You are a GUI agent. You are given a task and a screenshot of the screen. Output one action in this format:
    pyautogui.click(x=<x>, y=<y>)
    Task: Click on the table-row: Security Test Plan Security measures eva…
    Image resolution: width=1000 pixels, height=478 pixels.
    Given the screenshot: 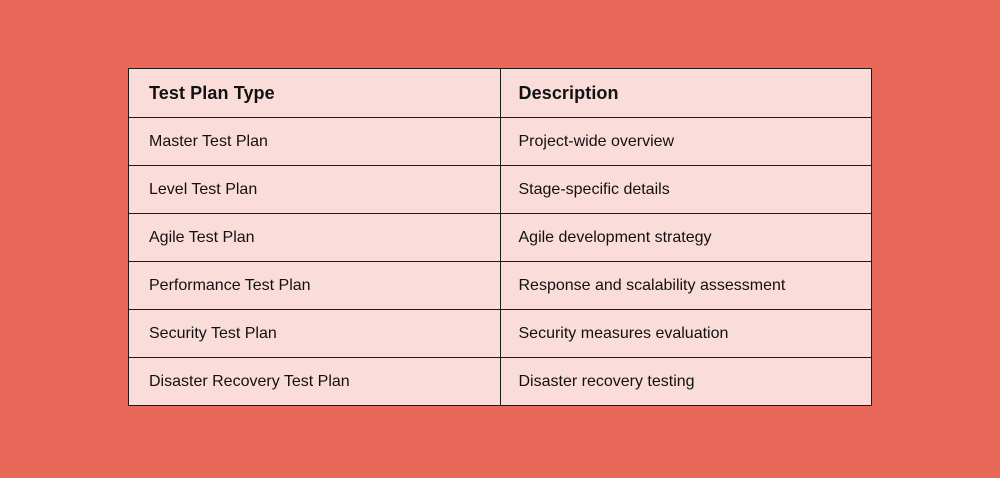 What is the action you would take?
    pyautogui.click(x=500, y=333)
    